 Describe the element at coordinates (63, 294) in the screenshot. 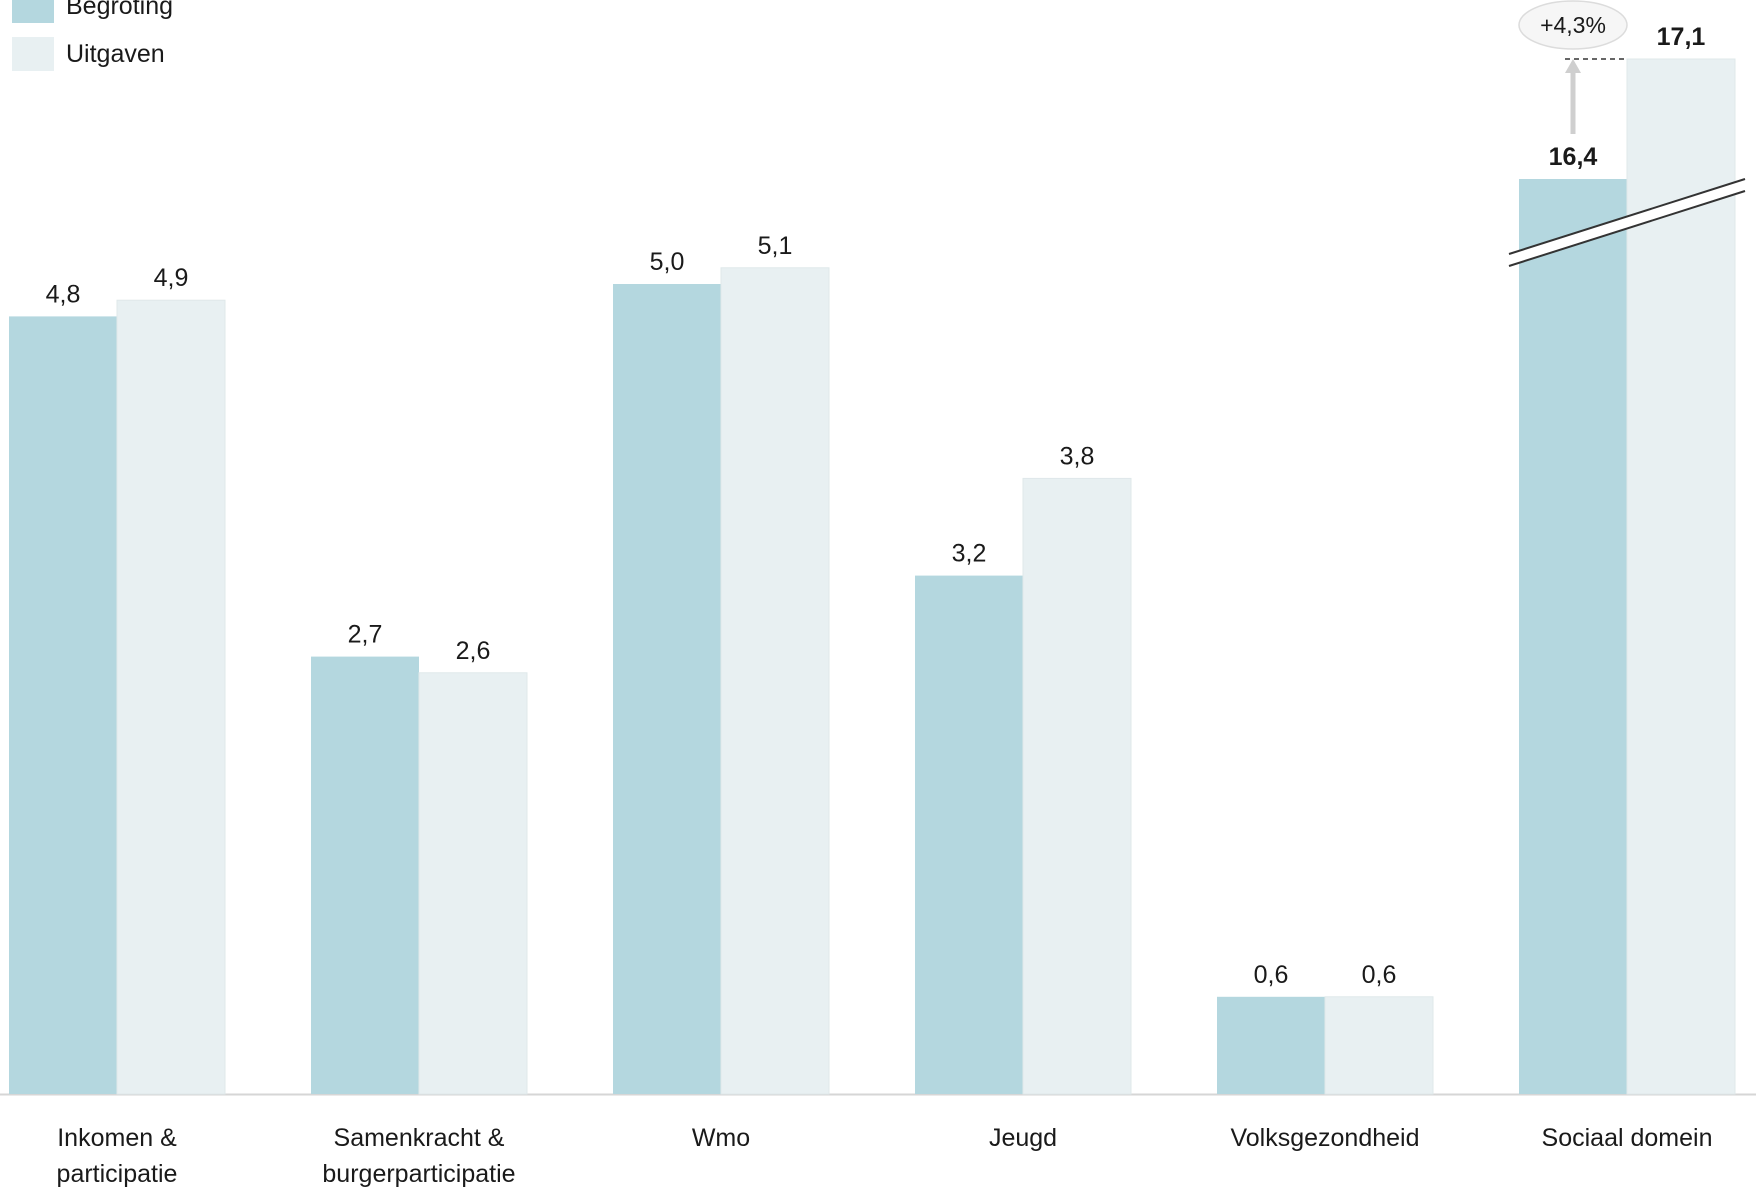

I see `data-label-begroting-0: 4,8` at that location.